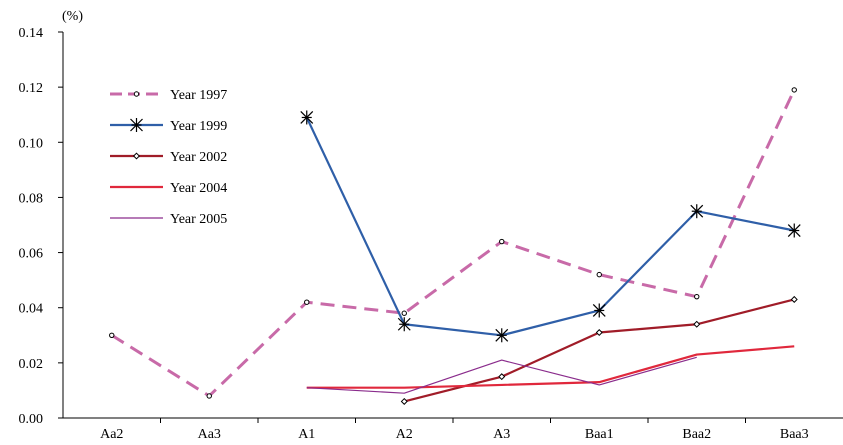 The image size is (843, 445). I want to click on x-tick-label: Aa3, so click(209, 434).